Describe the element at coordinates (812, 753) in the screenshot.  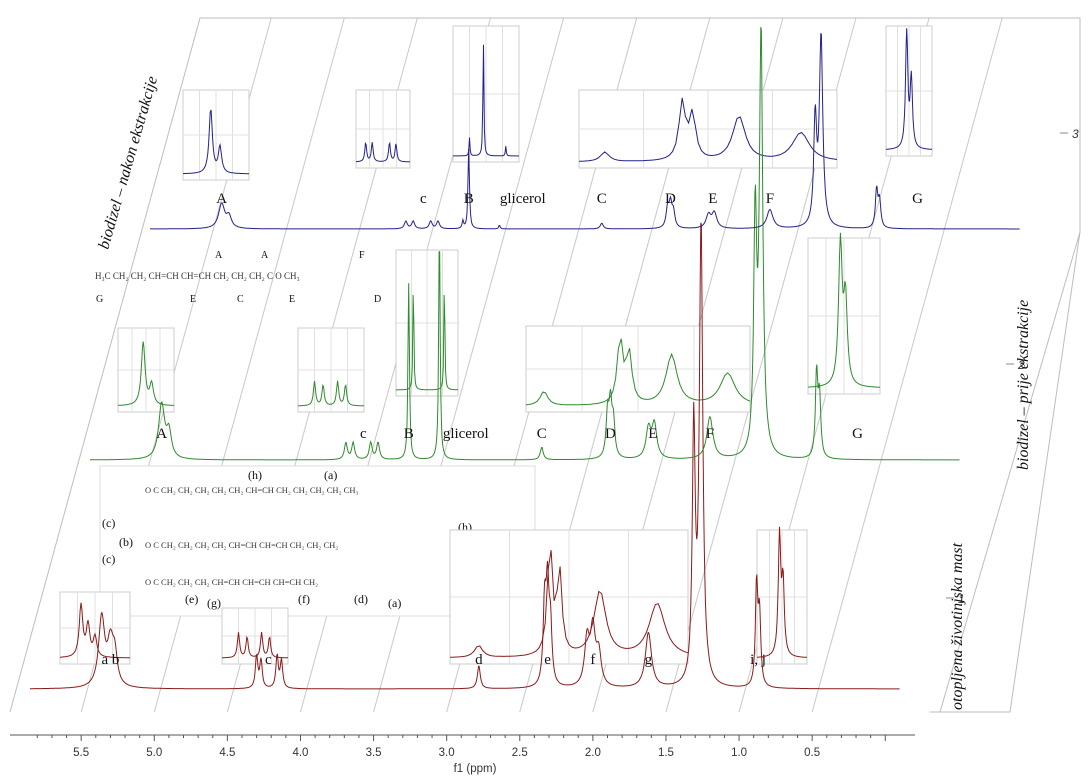
I see `x-tick-label: 0.5` at that location.